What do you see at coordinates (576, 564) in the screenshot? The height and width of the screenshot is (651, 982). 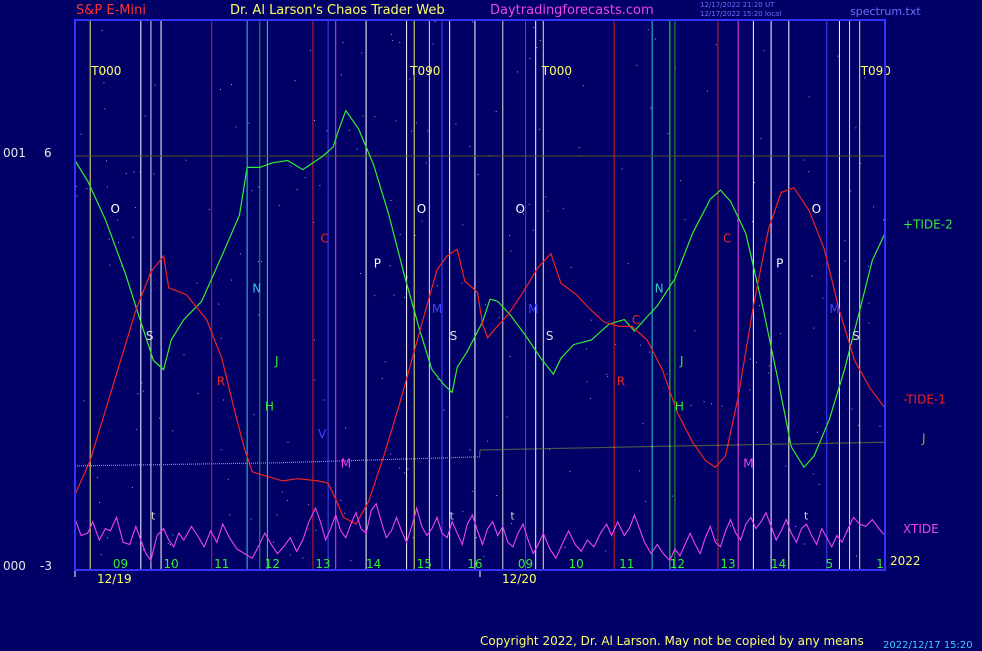 I see `hour-tick-label: 10` at bounding box center [576, 564].